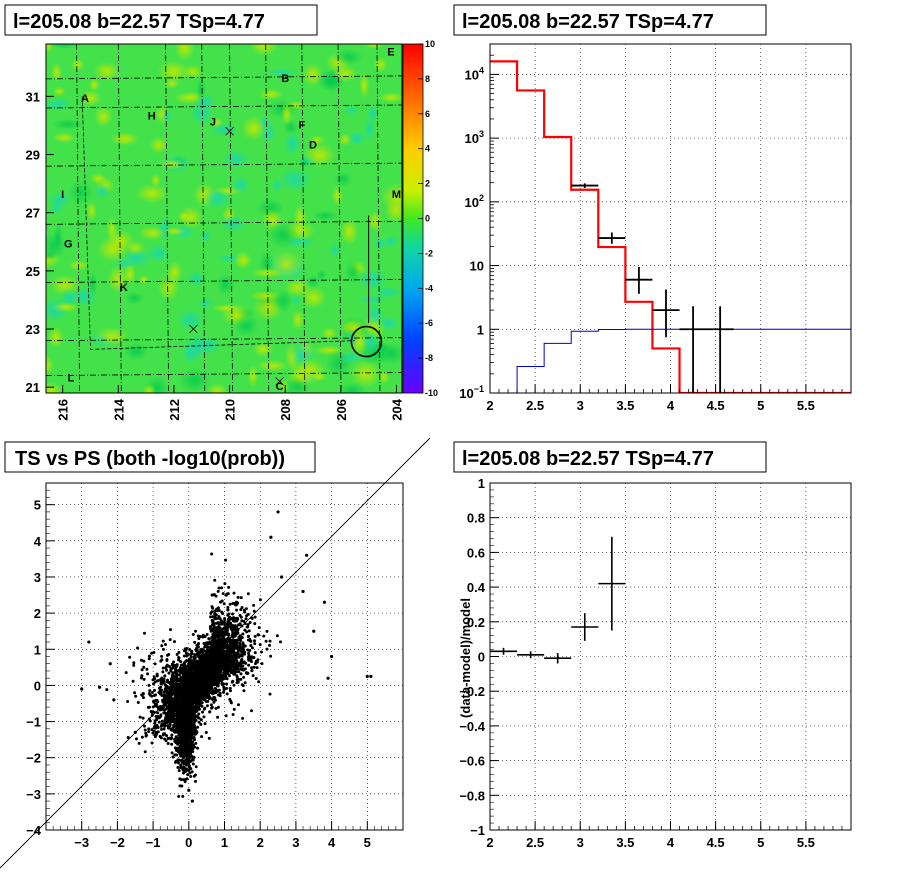 Image resolution: width=898 pixels, height=875 pixels. I want to click on map-y-tick-label: 23, so click(33, 329).